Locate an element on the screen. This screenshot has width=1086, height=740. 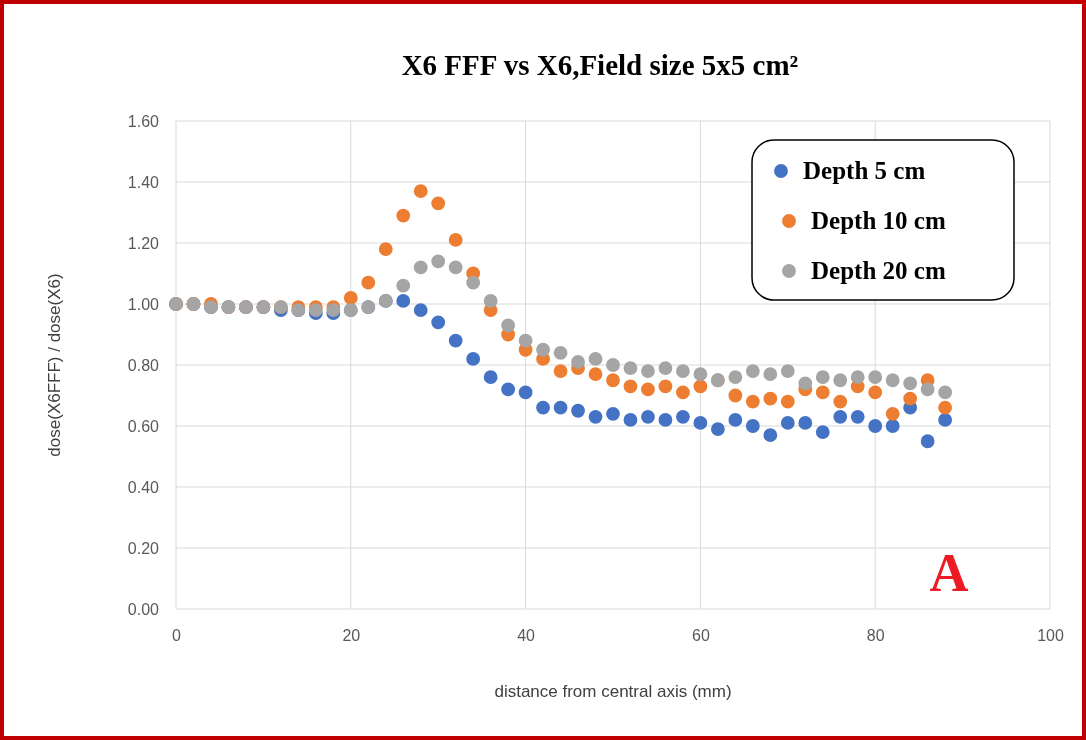
y-tick-label: 0.60 is located at coordinates (143, 426).